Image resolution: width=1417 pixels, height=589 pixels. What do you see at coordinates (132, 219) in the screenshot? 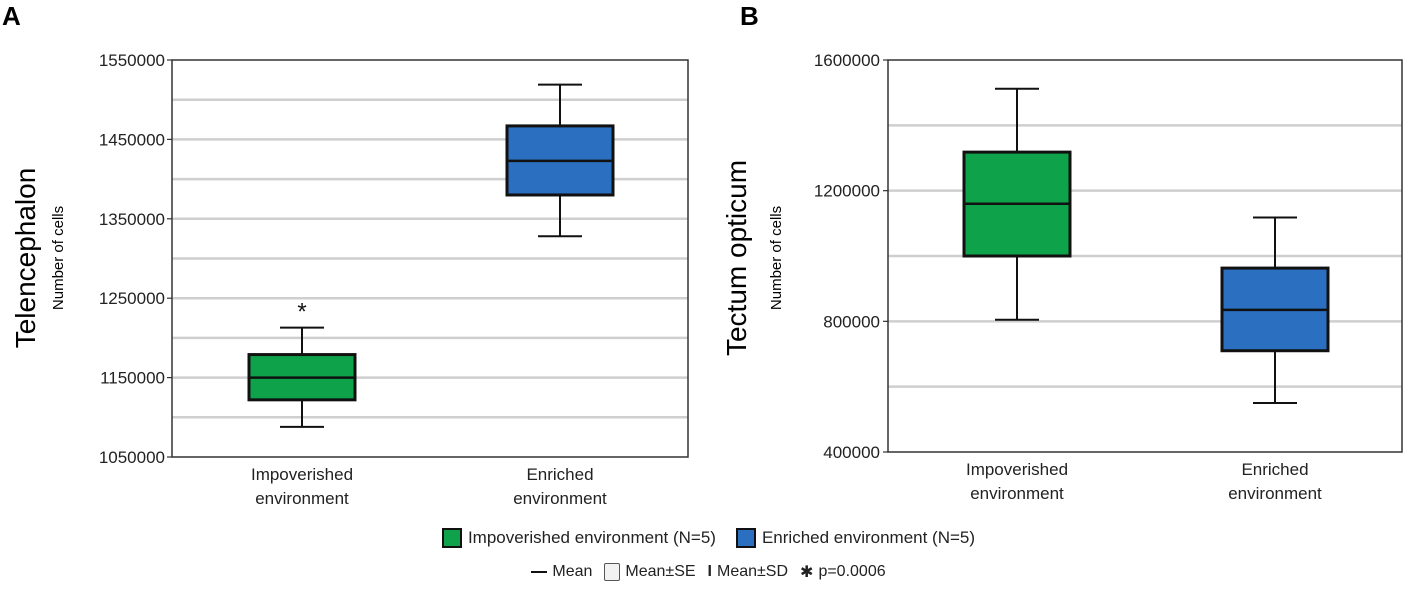
I see `y-tick-label: 1350000` at bounding box center [132, 219].